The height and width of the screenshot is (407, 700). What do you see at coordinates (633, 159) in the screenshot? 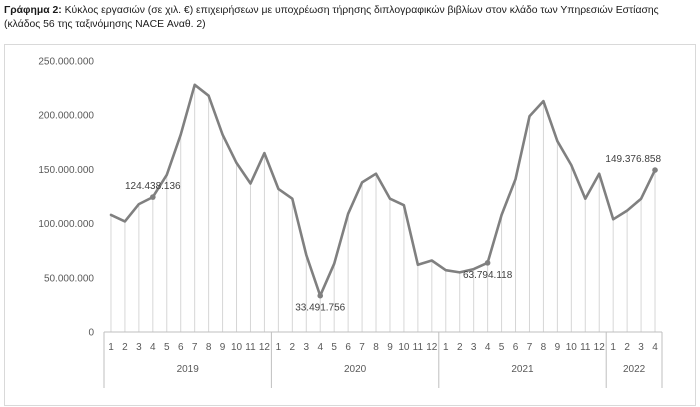
I see `data-label: 149.376.858` at bounding box center [633, 159].